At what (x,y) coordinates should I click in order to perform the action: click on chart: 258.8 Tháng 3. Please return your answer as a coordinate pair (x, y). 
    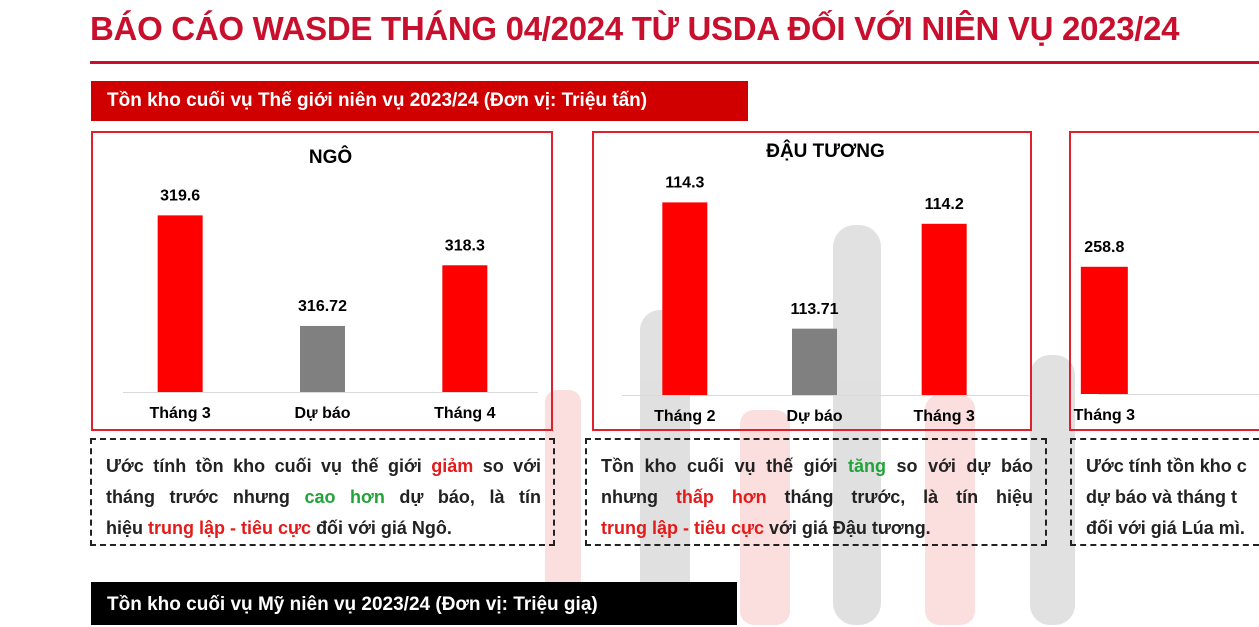
    Looking at the image, I should click on (1166, 331).